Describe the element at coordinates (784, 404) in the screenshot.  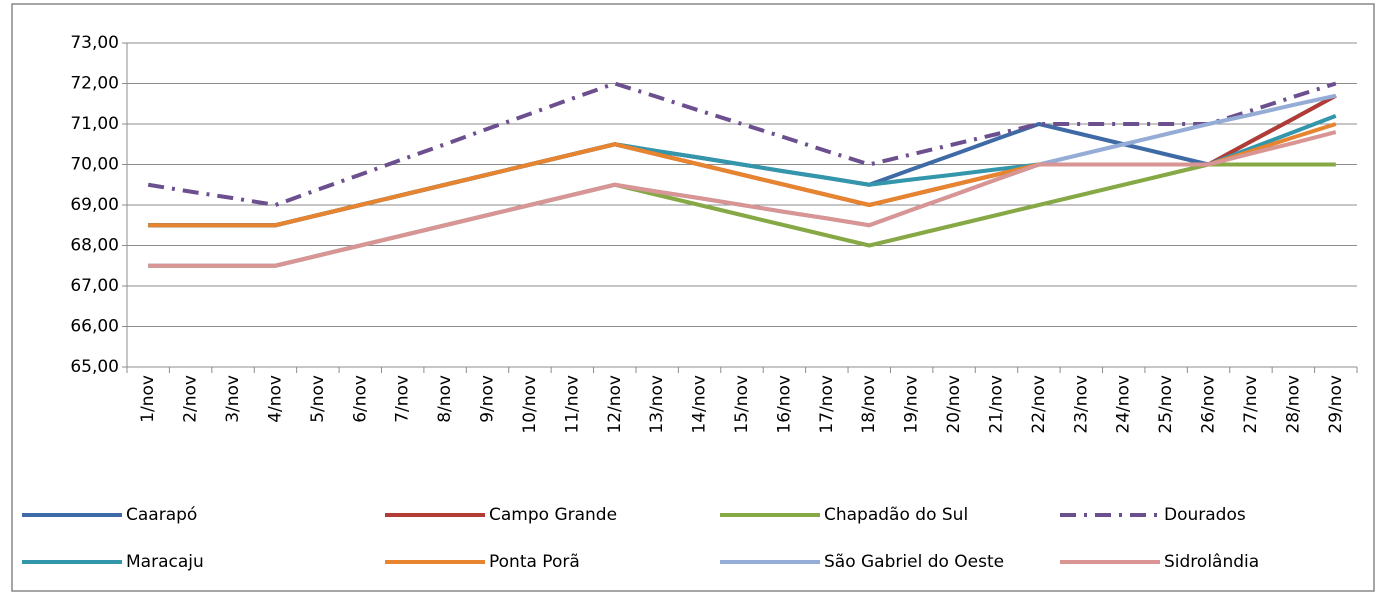
I see `x-tick-label: 16/nov` at that location.